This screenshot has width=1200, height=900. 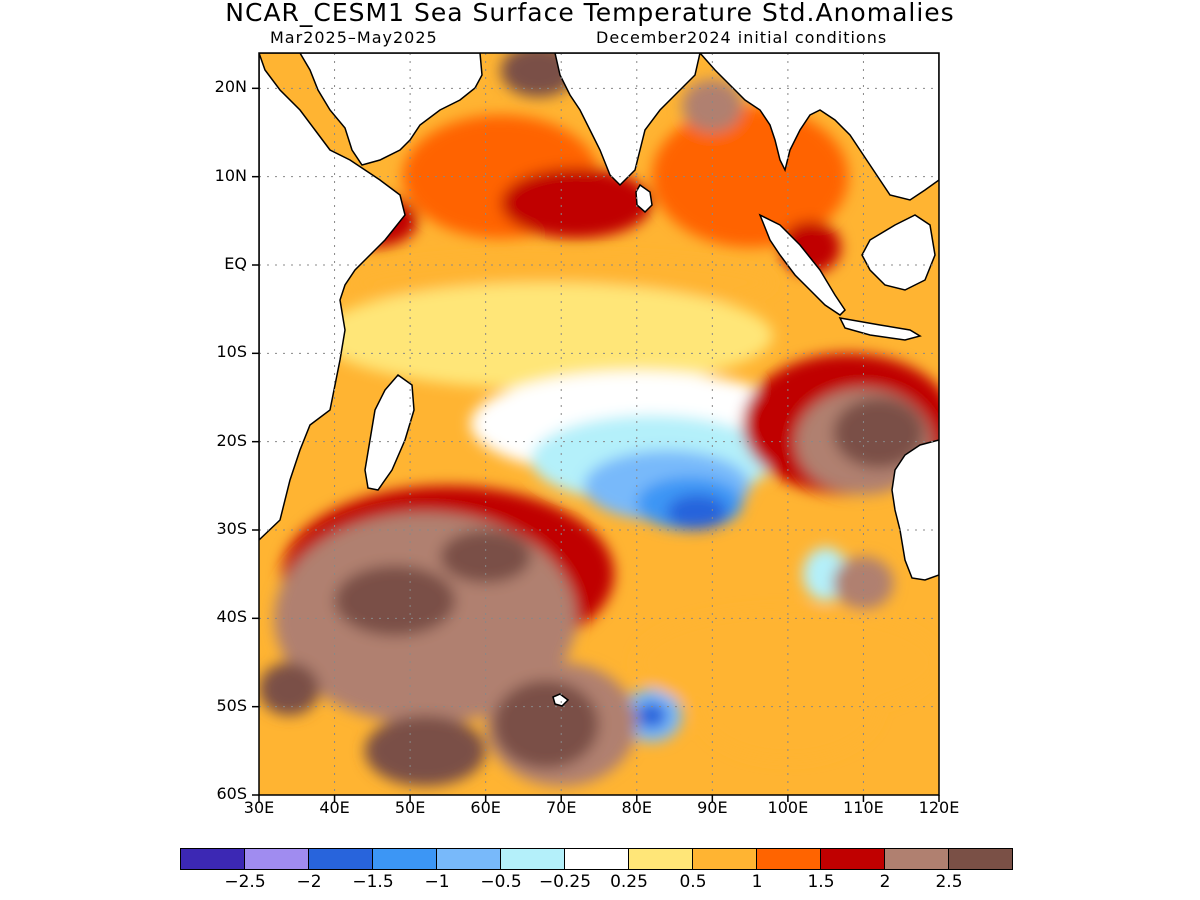 What do you see at coordinates (561, 807) in the screenshot?
I see `lon-label: 70E` at bounding box center [561, 807].